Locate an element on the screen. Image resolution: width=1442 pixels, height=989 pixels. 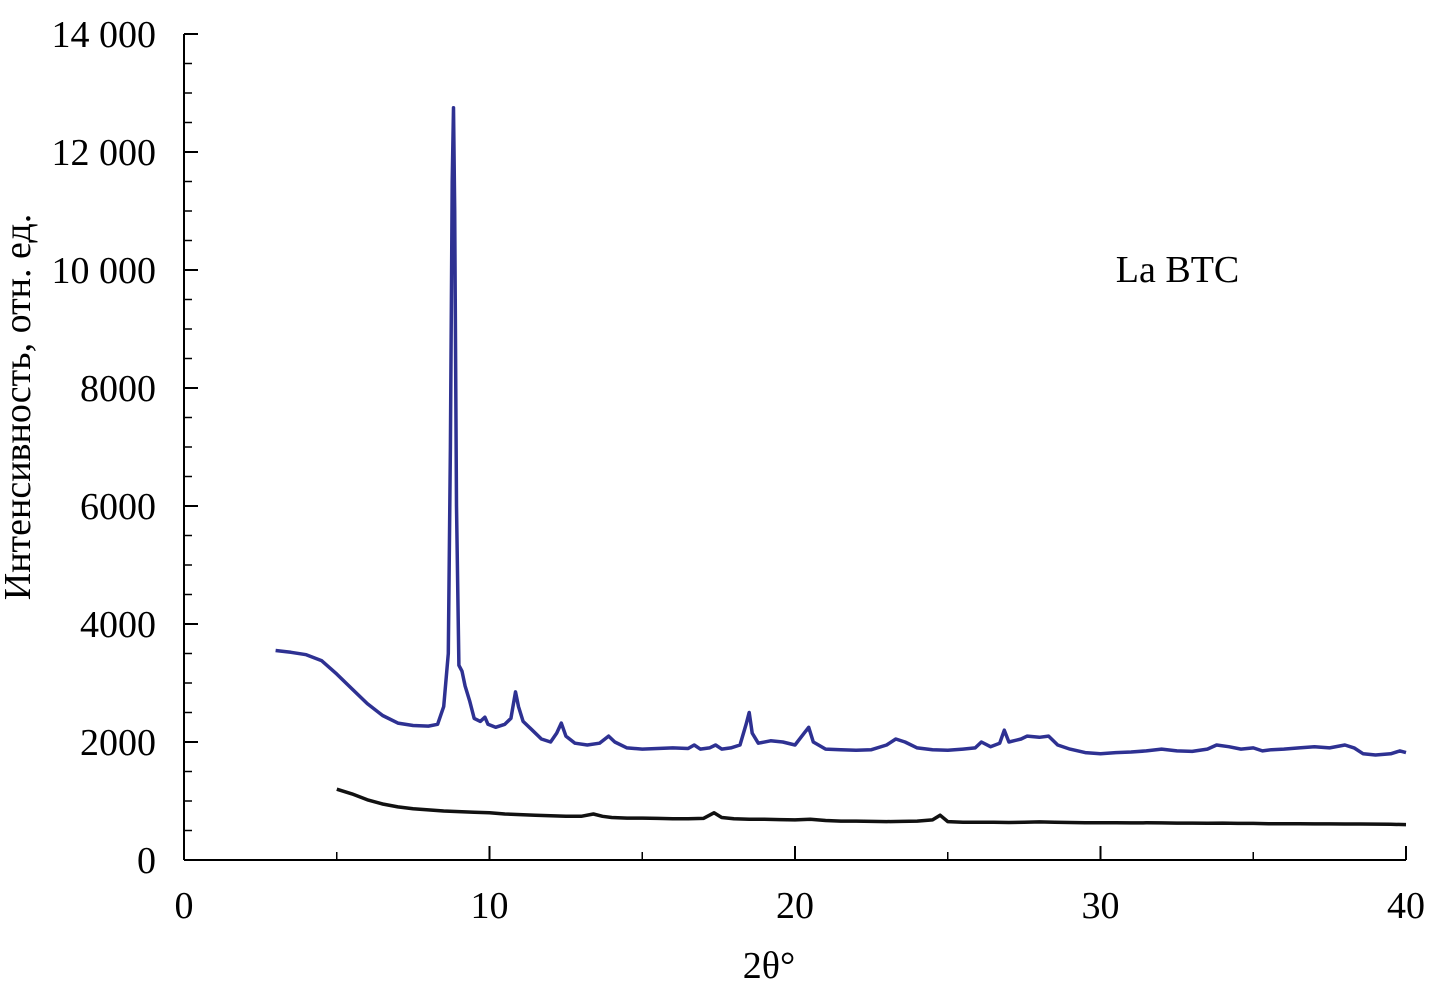
y-tick-label: 10 000 is located at coordinates (104, 271).